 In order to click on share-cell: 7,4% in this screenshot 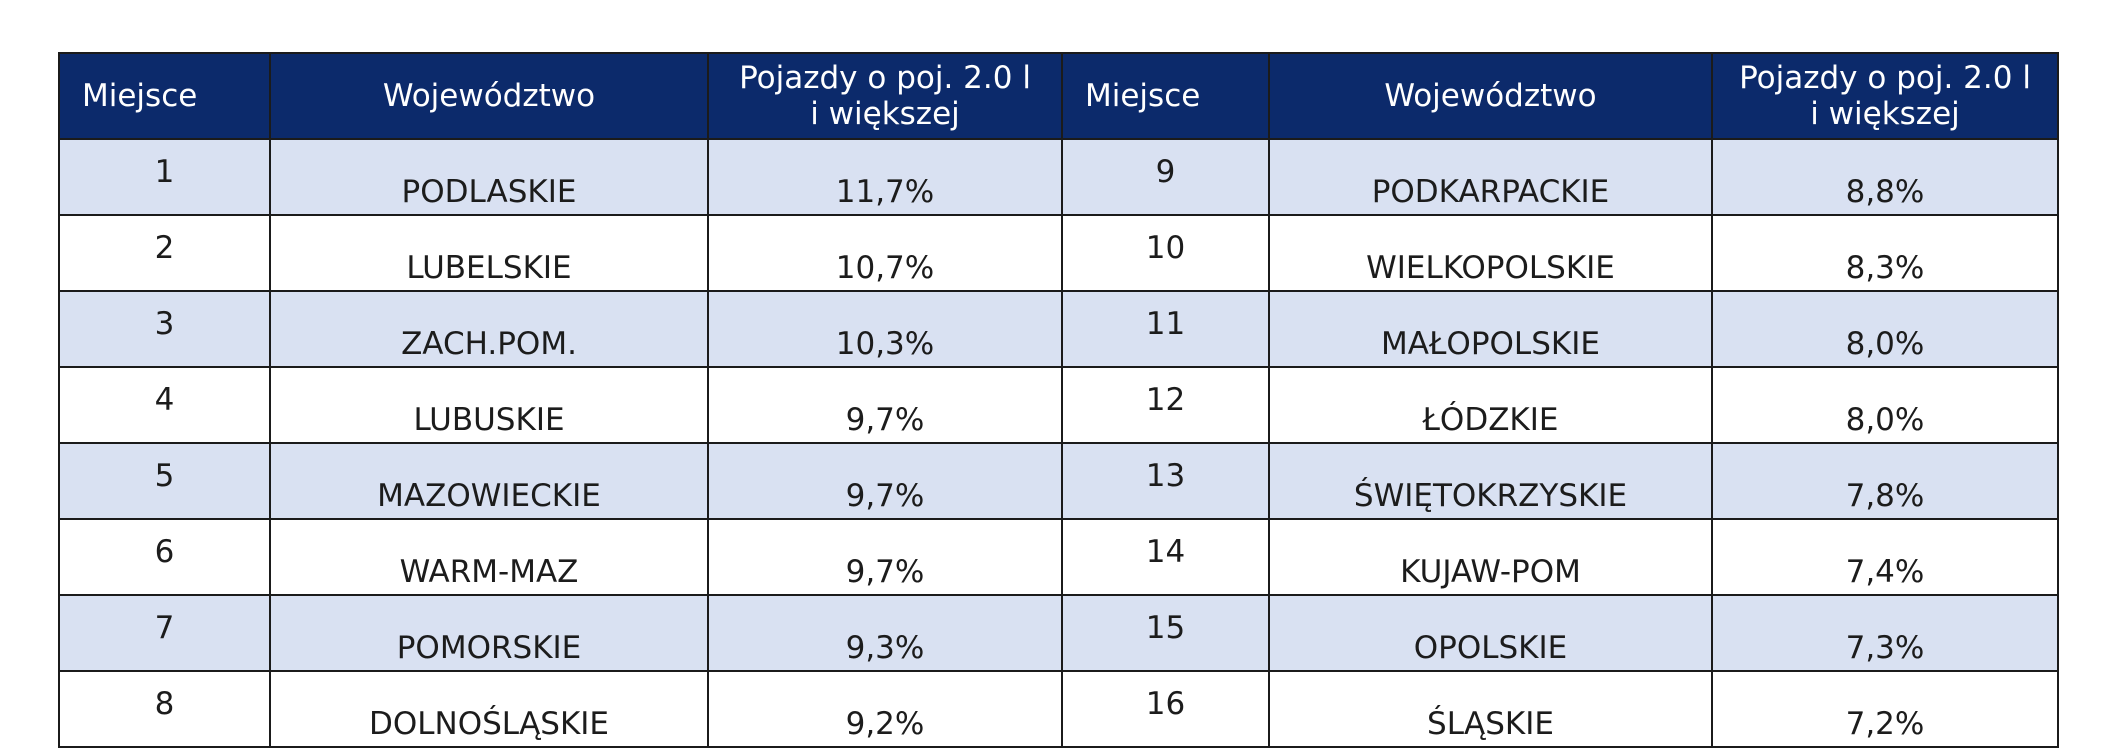, I will do `click(1885, 557)`.